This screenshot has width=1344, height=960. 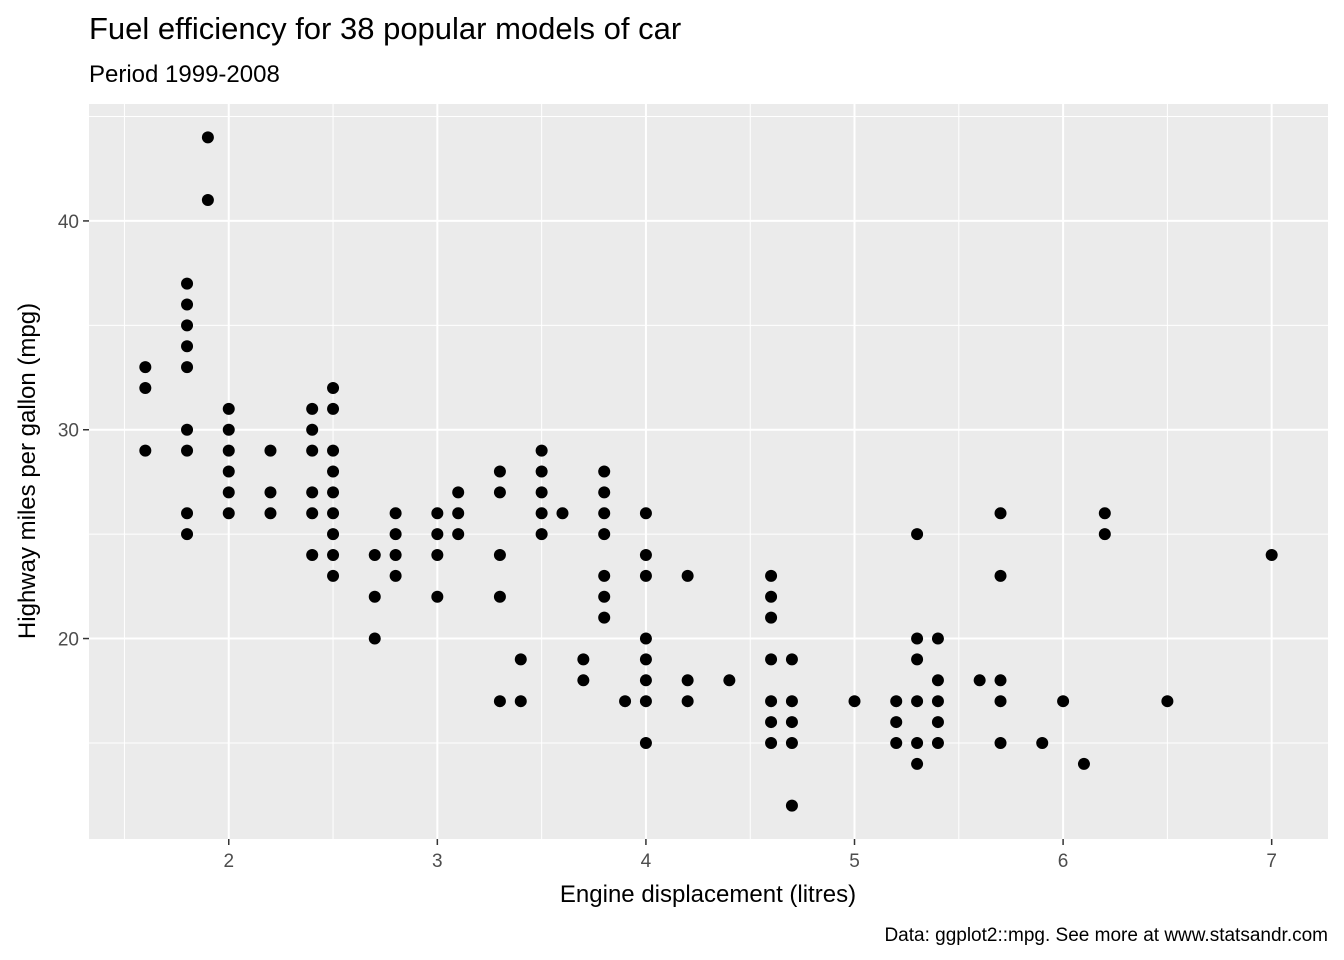 What do you see at coordinates (68, 222) in the screenshot?
I see `y-tick-label: 40` at bounding box center [68, 222].